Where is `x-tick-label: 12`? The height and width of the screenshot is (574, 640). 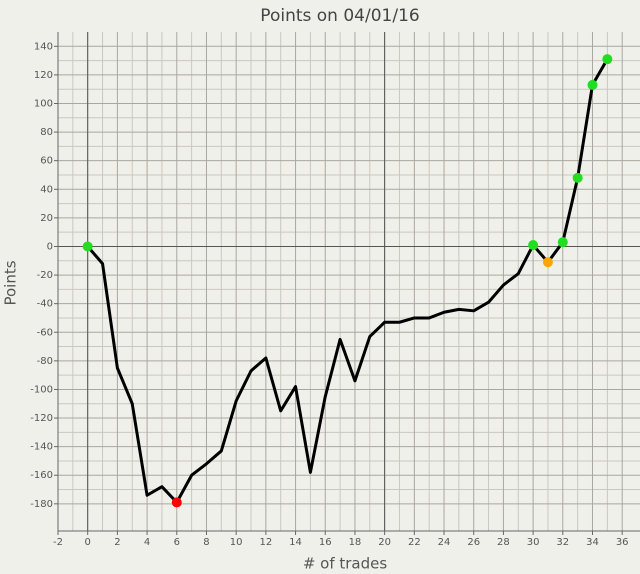 x-tick-label: 12 is located at coordinates (265, 542).